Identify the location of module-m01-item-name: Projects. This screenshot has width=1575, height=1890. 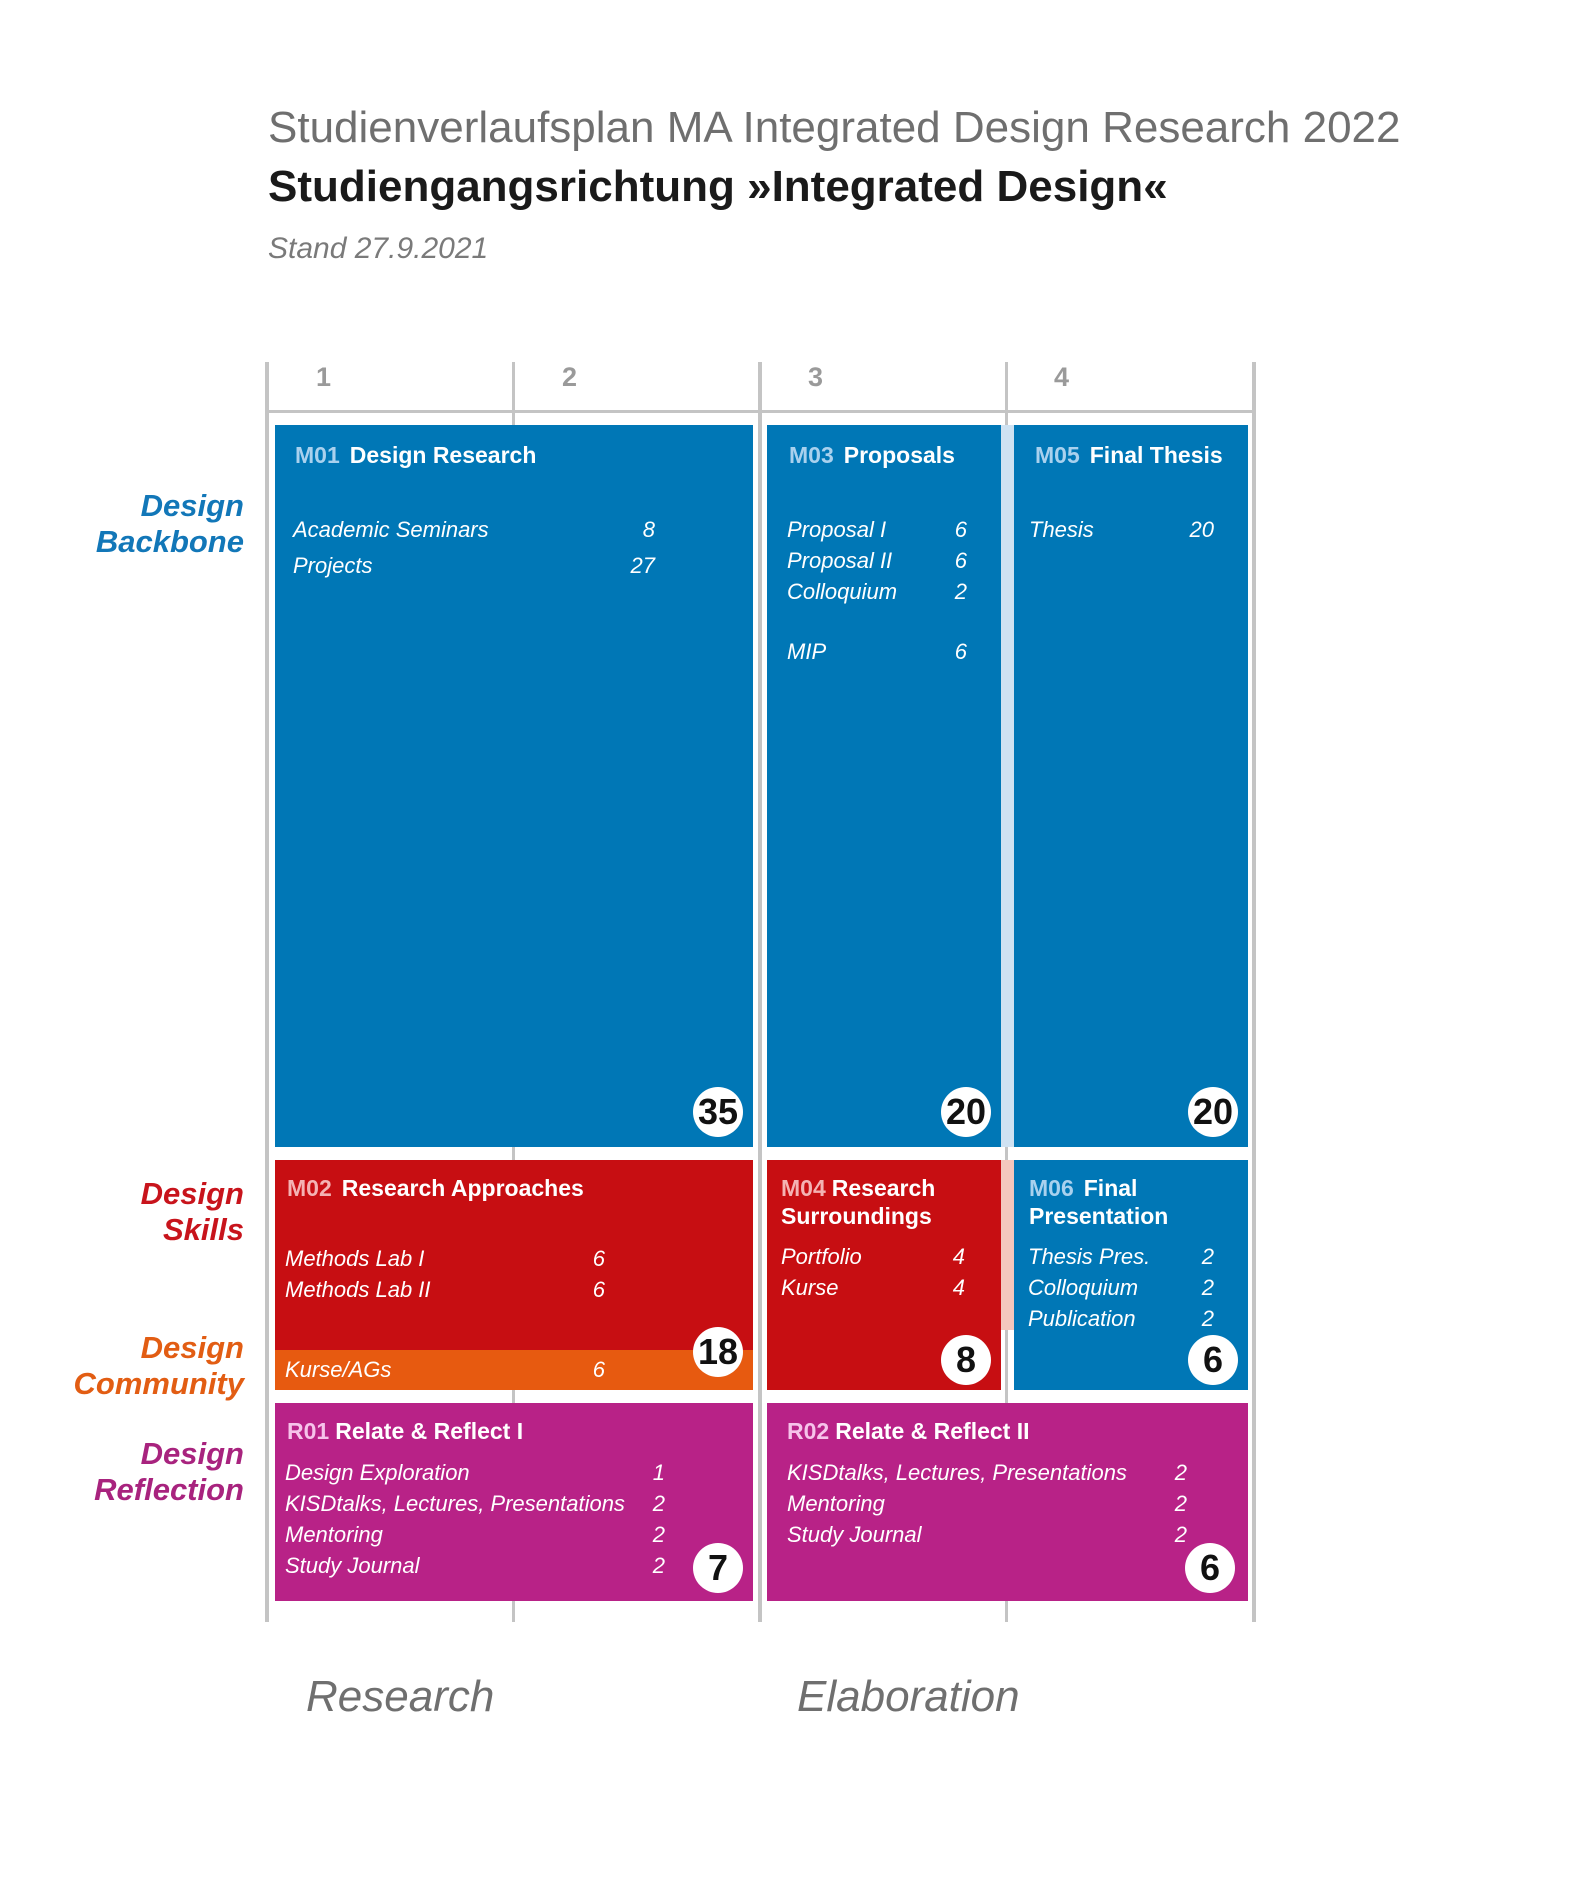
(333, 565).